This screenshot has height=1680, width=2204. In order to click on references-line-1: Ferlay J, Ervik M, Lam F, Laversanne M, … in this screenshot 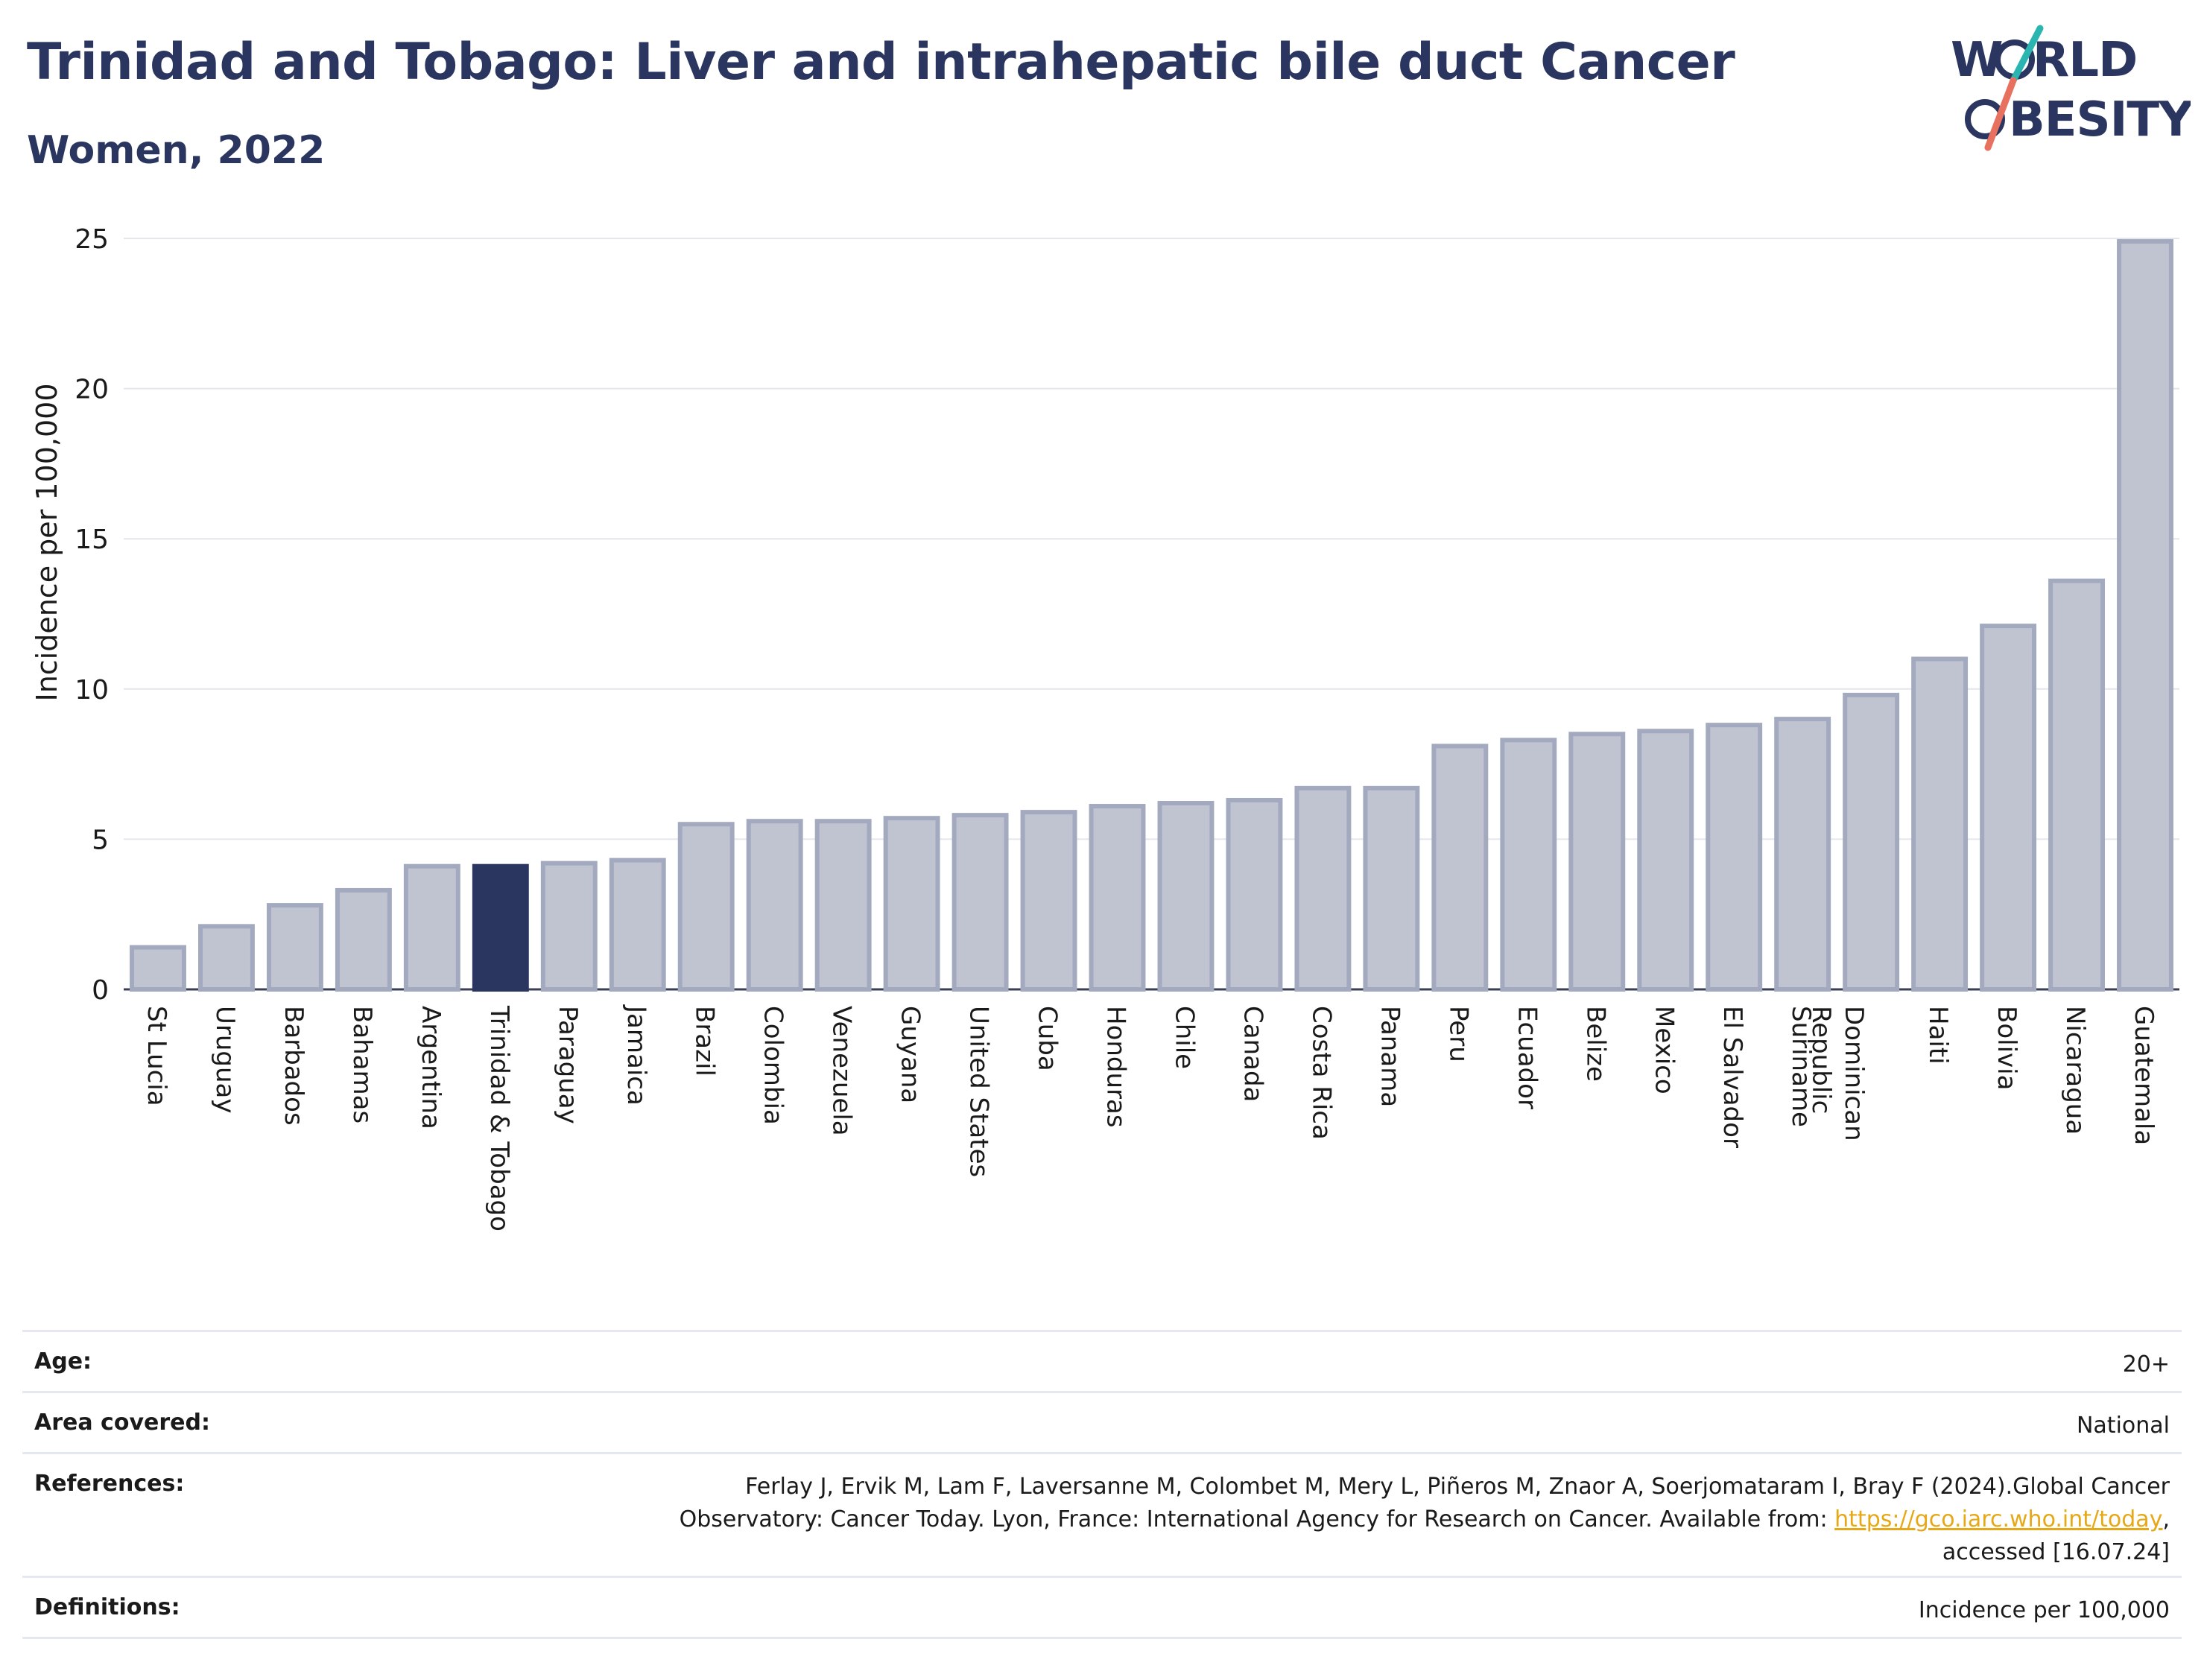, I will do `click(1457, 1487)`.